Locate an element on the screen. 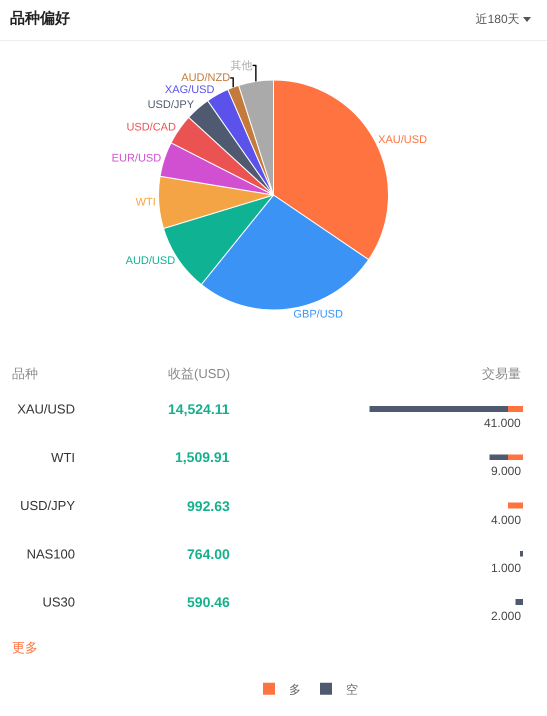 The width and height of the screenshot is (547, 716). slice-label: WTI is located at coordinates (146, 202).